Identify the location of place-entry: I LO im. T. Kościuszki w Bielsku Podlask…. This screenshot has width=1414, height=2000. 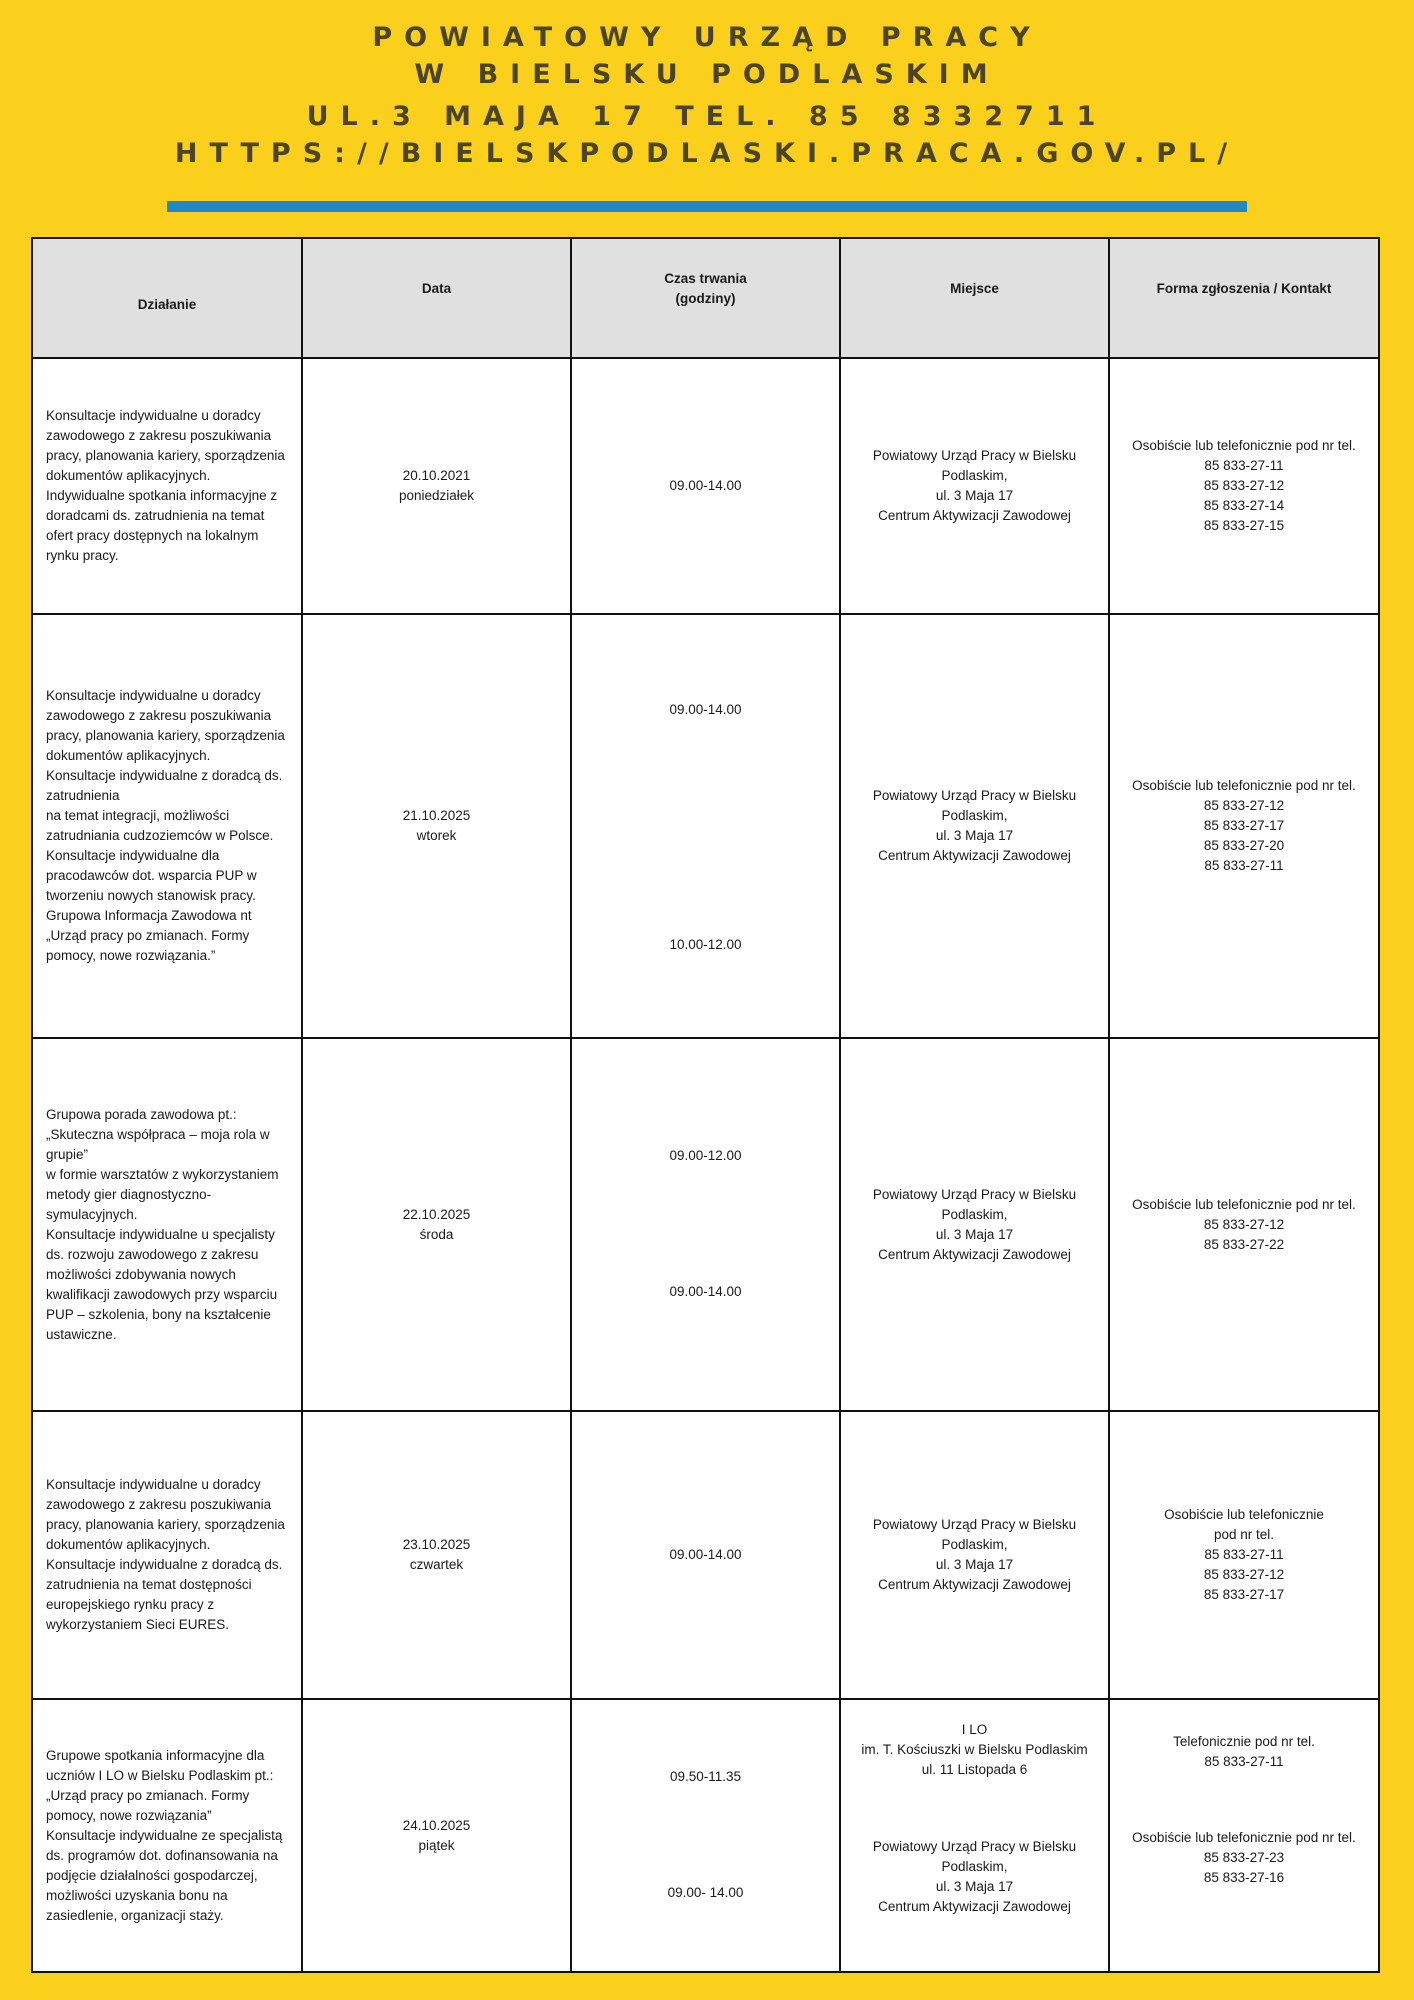
(974, 1749).